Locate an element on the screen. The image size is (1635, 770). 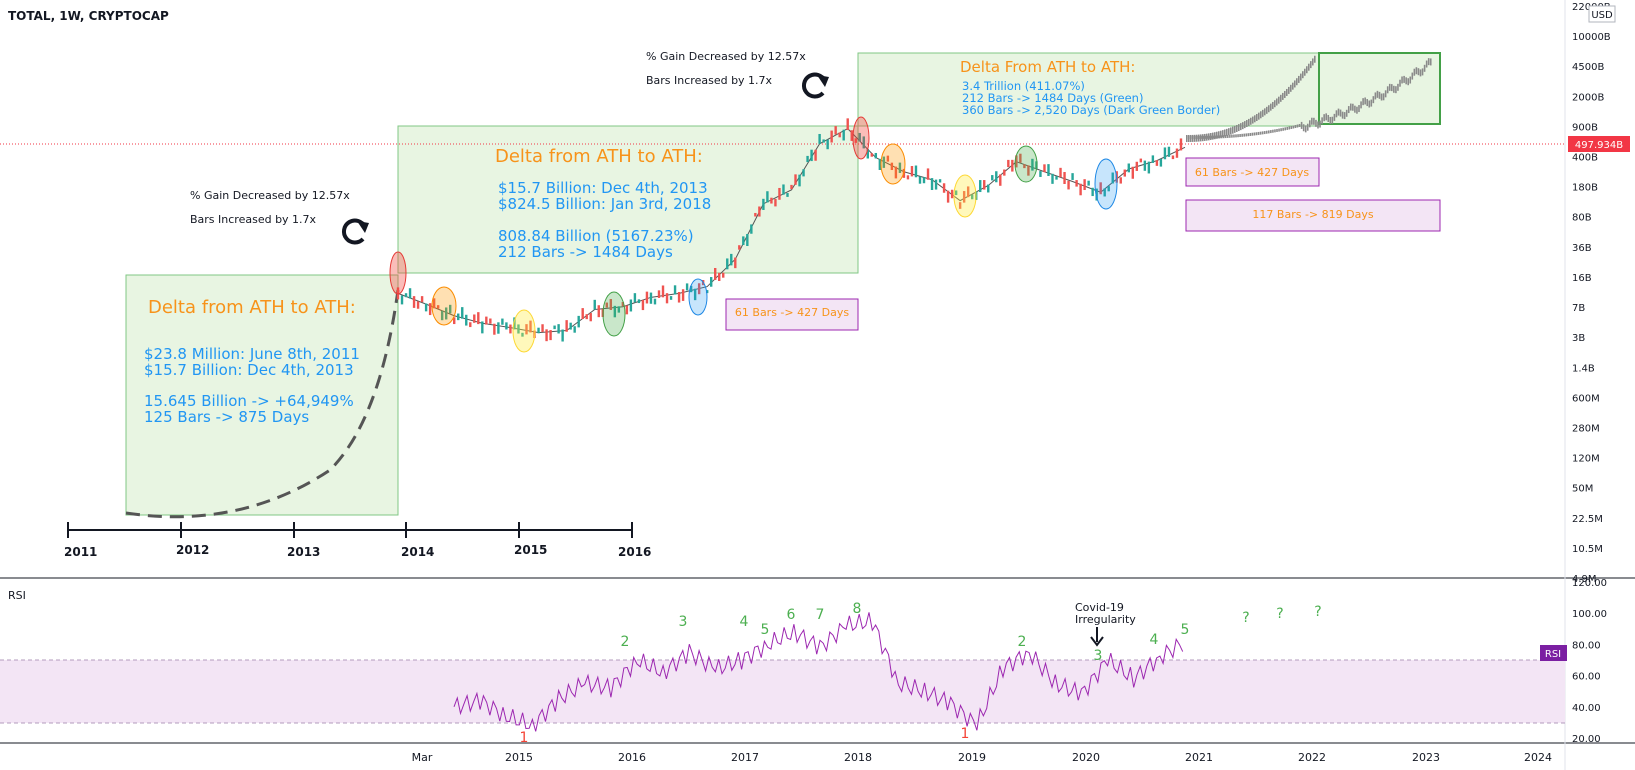
range-box-3-label: 117 Bars -> 819 Days is located at coordinates (1312, 214).